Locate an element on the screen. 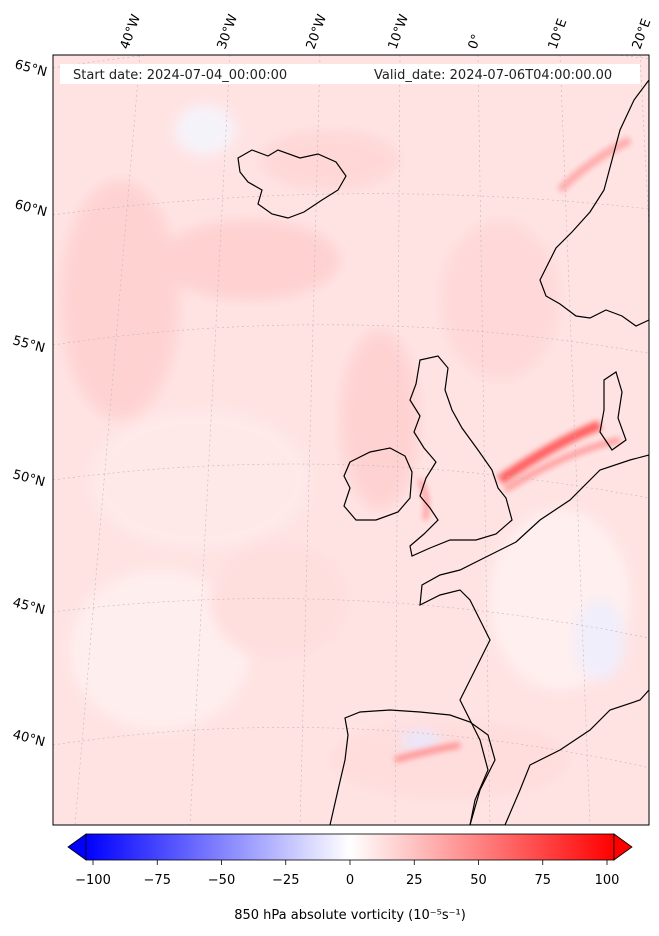  lon-label: 40°W is located at coordinates (131, 31).